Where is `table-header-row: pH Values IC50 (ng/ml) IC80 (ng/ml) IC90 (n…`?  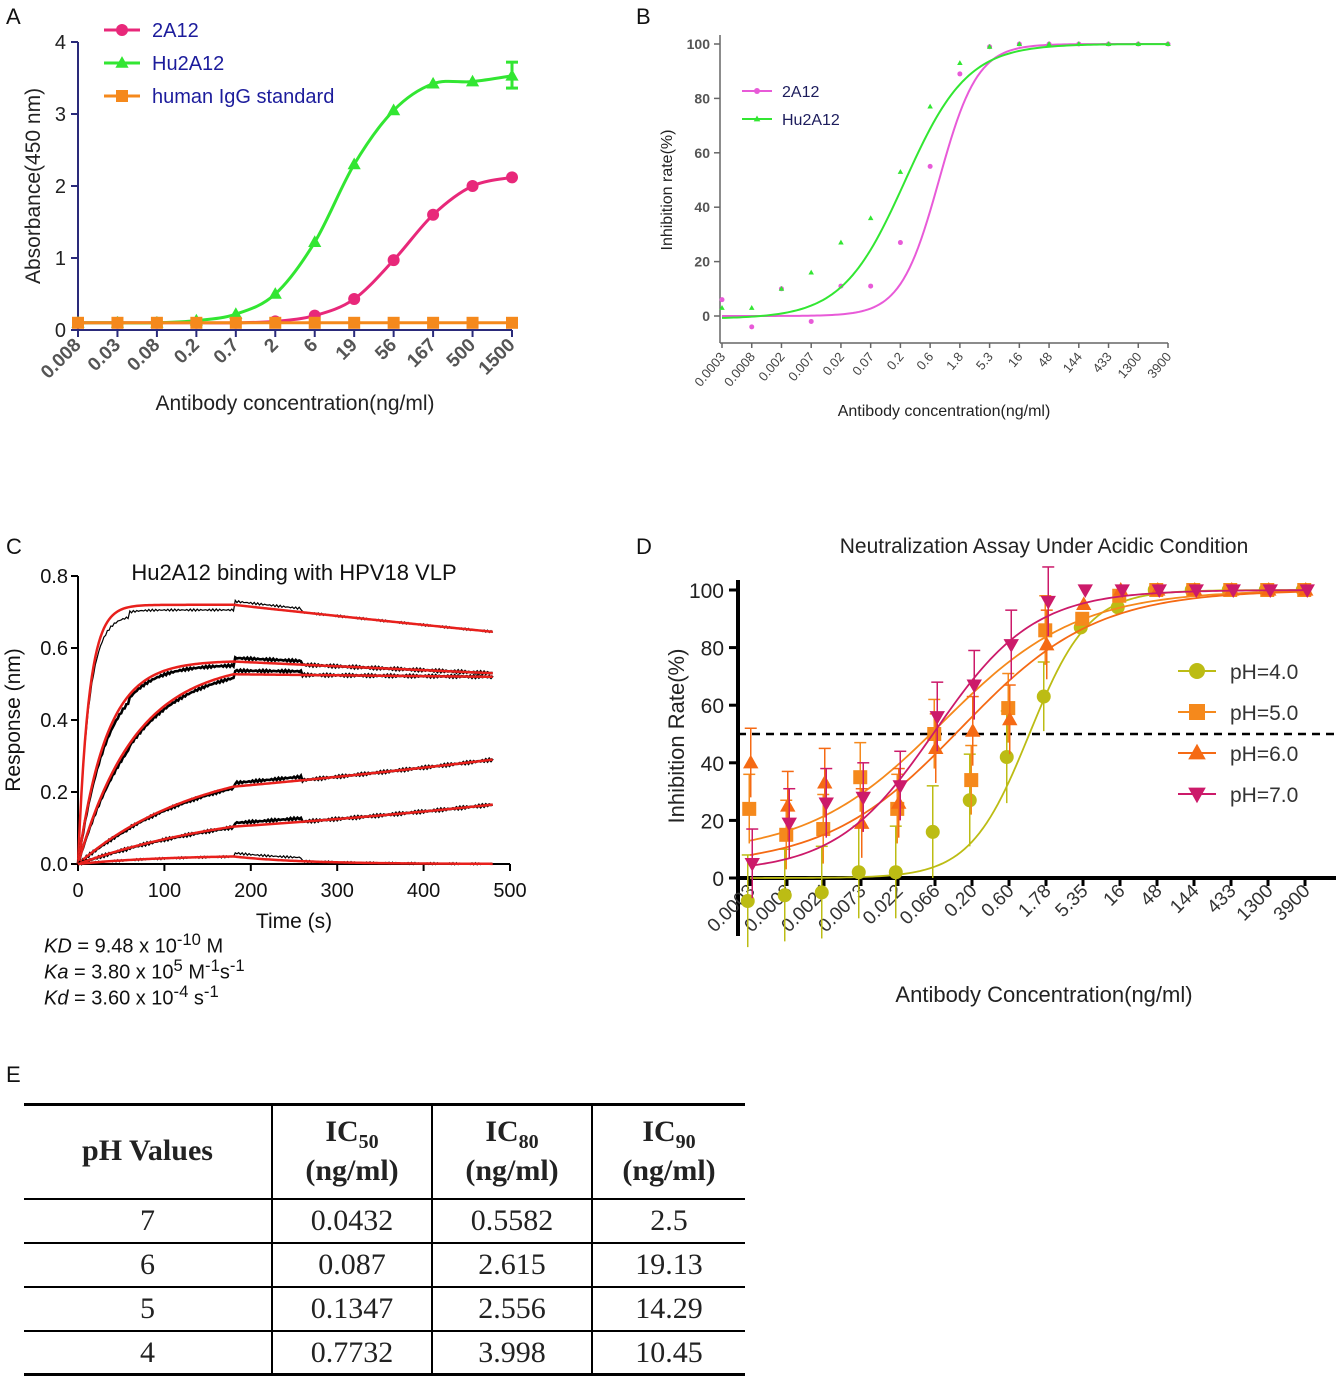
table-header-row: pH Values IC50 (ng/ml) IC80 (ng/ml) IC90 (n… is located at coordinates (384, 1152).